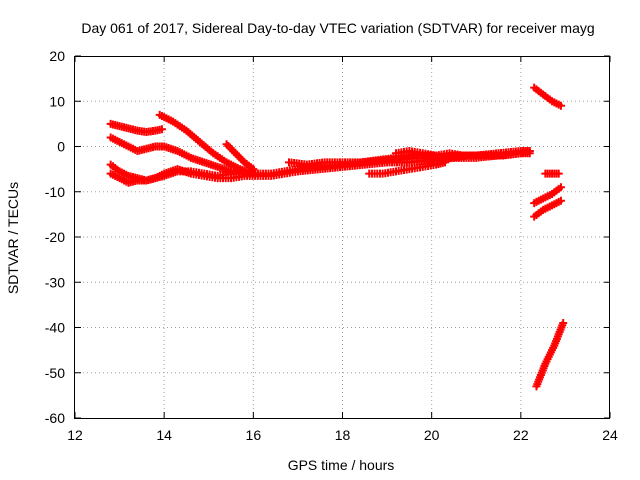 The image size is (640, 480). What do you see at coordinates (432, 435) in the screenshot?
I see `x-tick-label: 20` at bounding box center [432, 435].